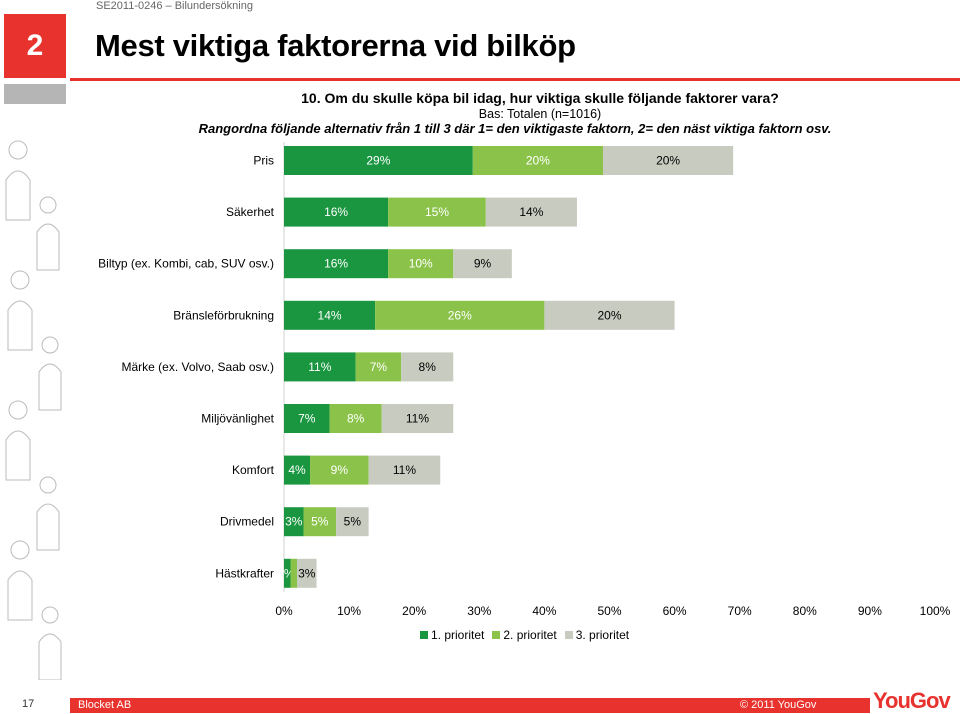 The width and height of the screenshot is (960, 714). I want to click on data-label: 15%, so click(437, 212).